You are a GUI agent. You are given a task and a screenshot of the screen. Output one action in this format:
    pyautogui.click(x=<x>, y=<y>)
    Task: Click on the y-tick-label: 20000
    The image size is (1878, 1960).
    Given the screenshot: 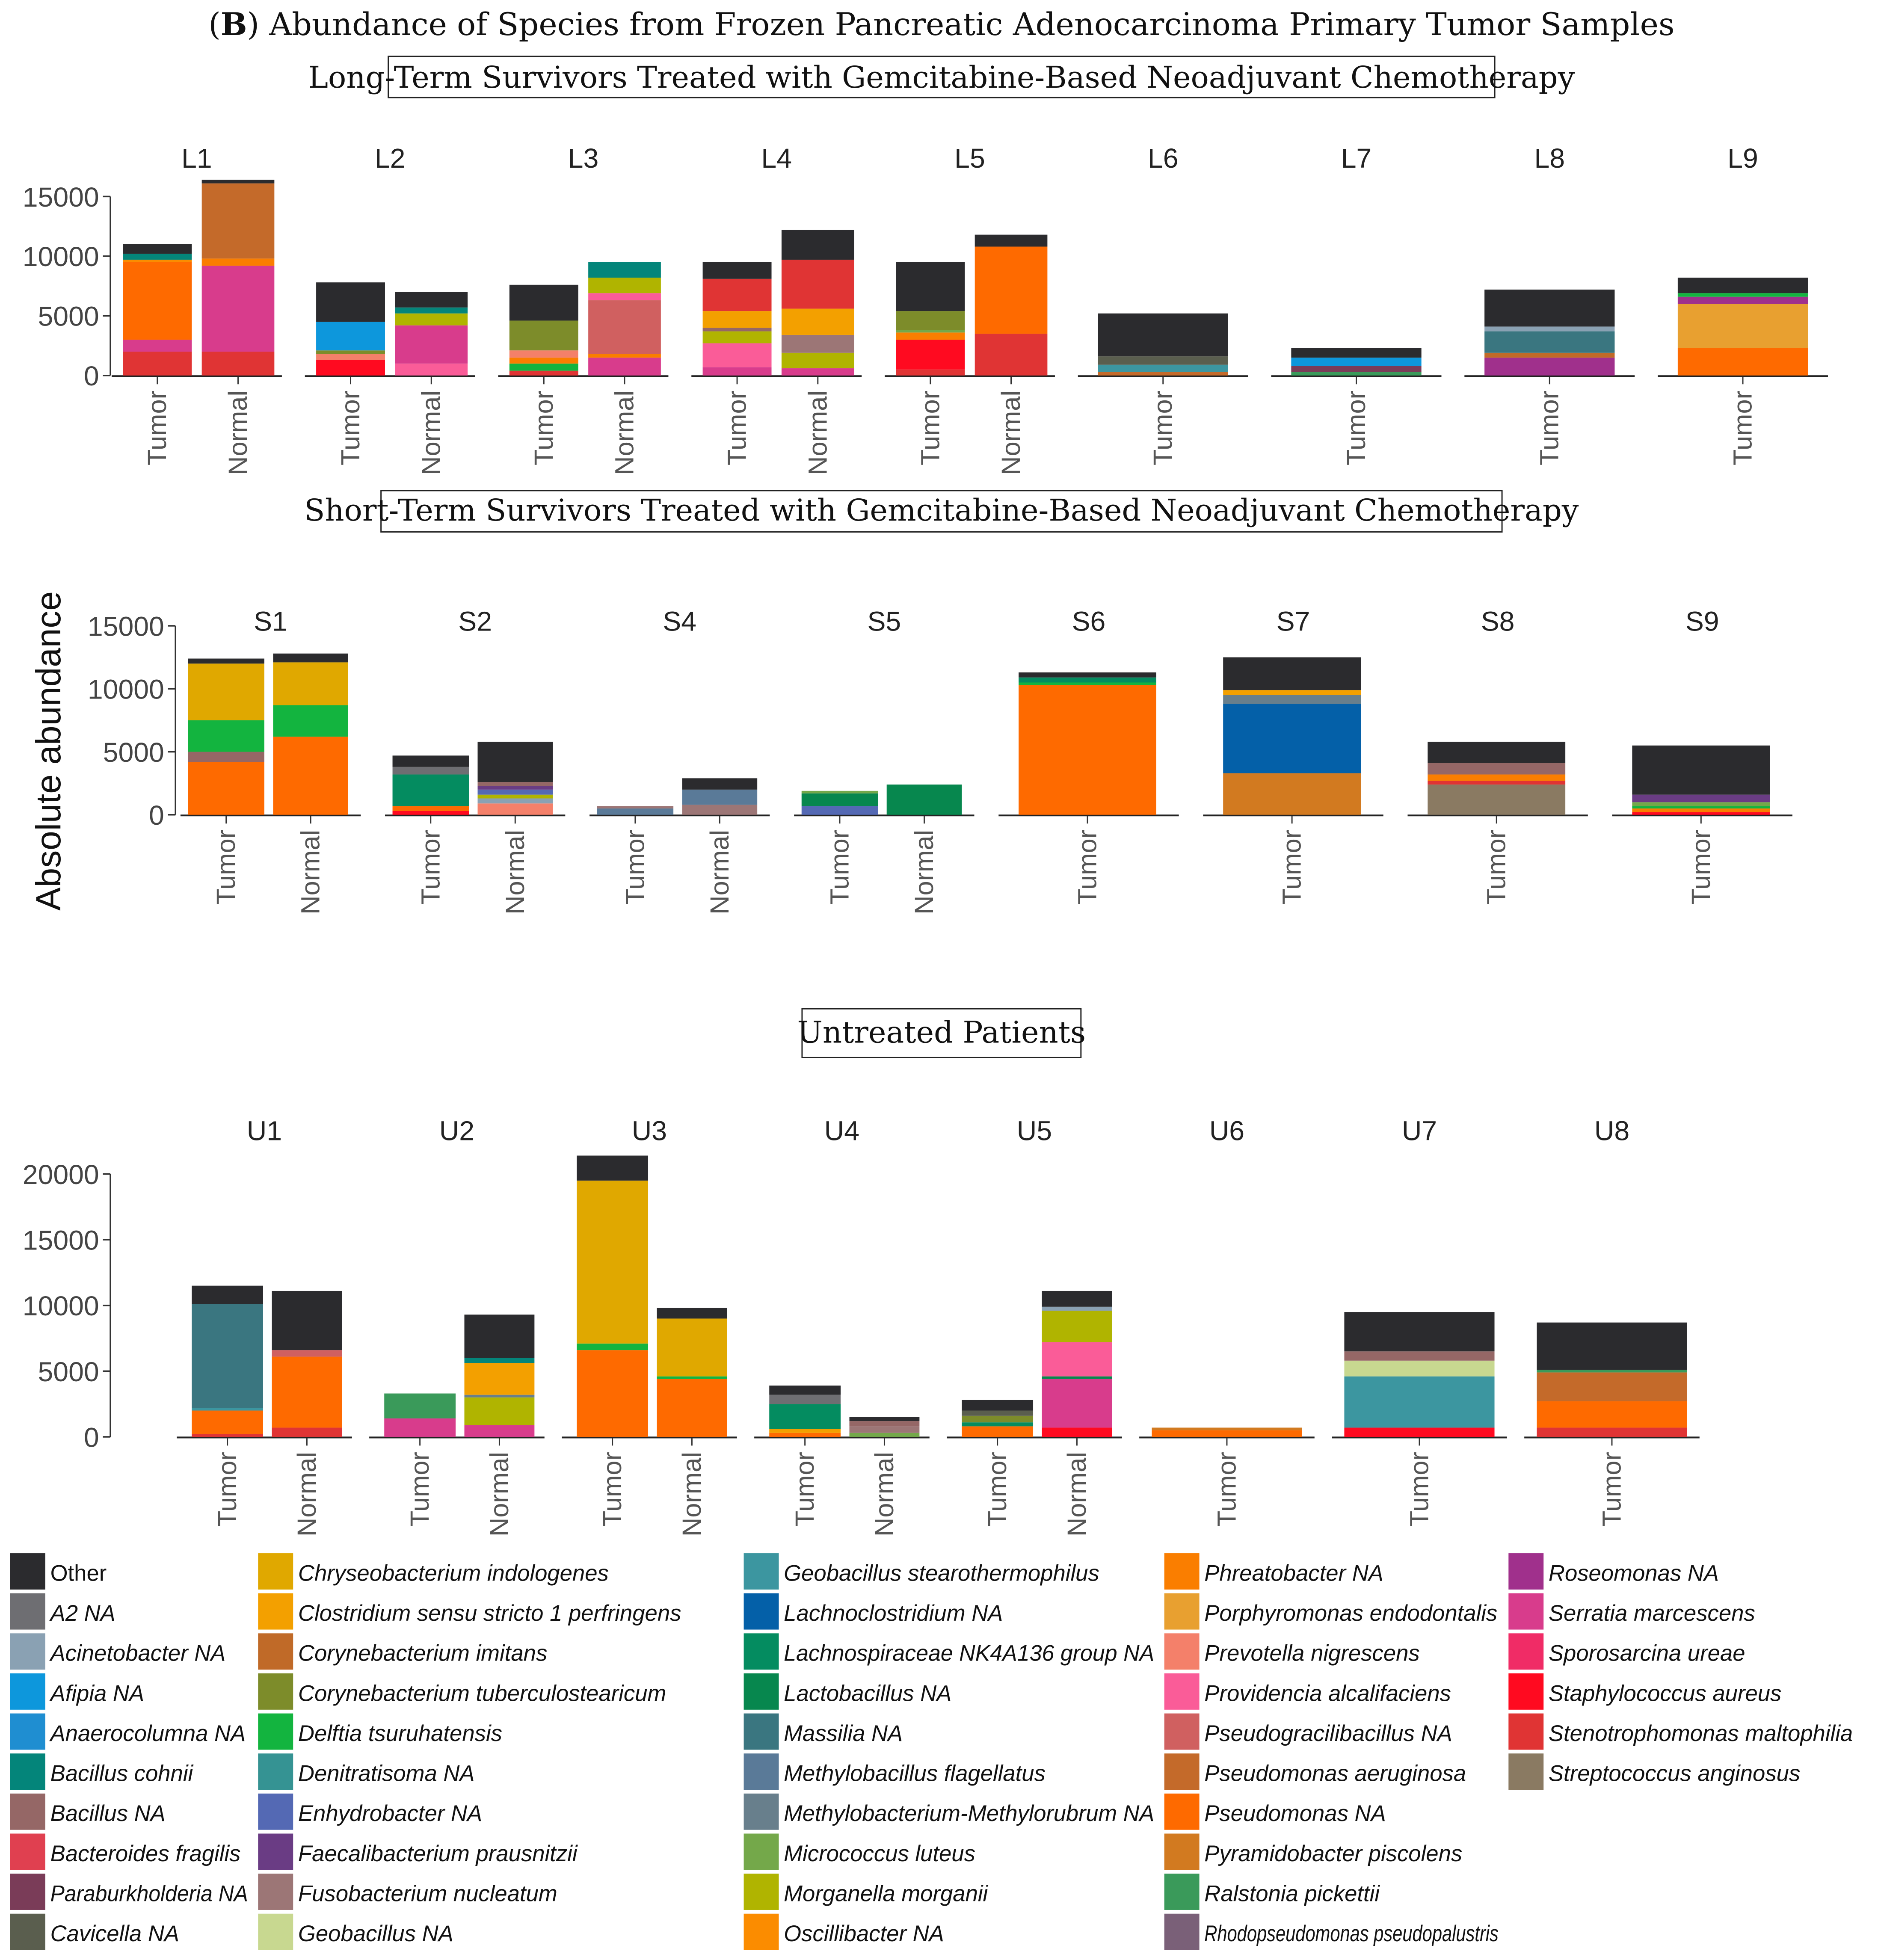 What is the action you would take?
    pyautogui.click(x=61, y=1174)
    